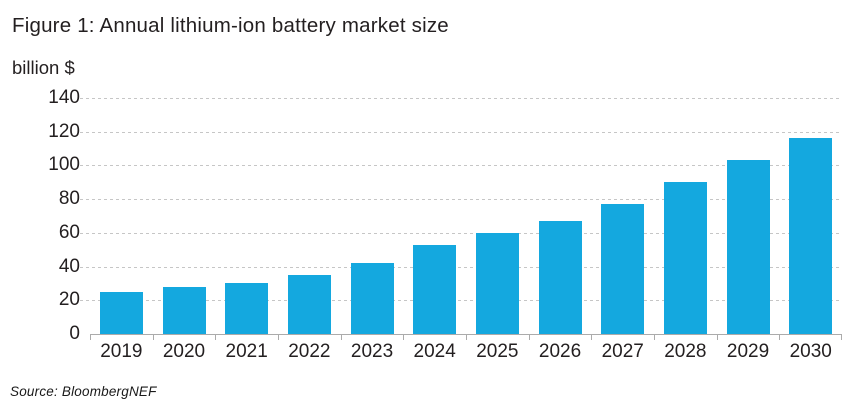  I want to click on bar-2026, so click(560, 277).